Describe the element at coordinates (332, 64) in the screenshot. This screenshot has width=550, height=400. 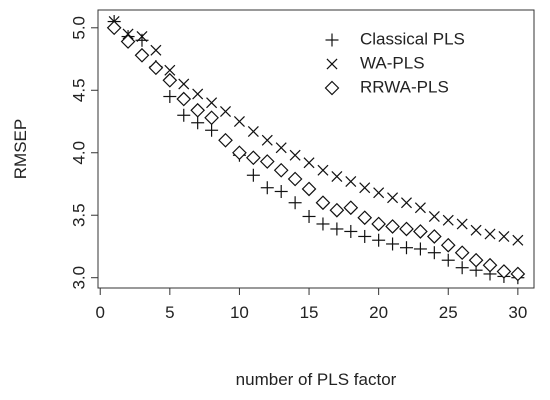
I see `legend-symbol-cross` at that location.